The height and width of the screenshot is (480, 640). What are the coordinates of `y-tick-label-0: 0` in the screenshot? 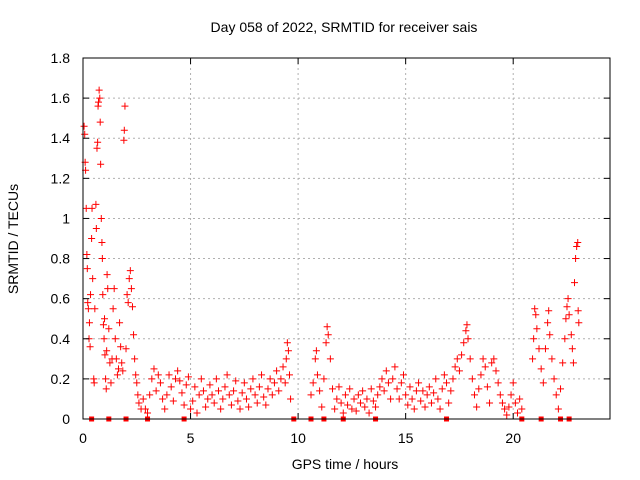 It's located at (66, 419).